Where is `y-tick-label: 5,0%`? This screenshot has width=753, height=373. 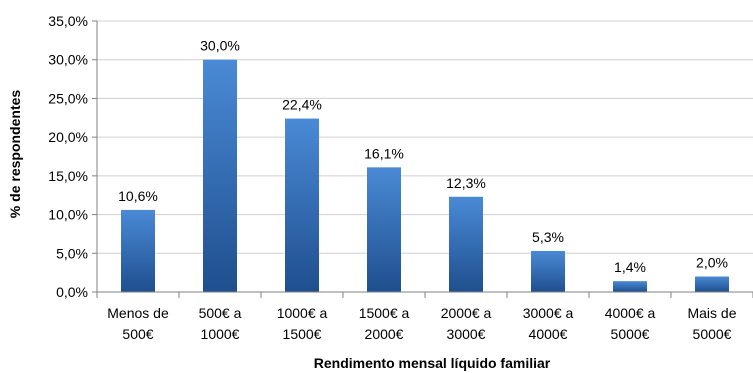
y-tick-label: 5,0% is located at coordinates (72, 253).